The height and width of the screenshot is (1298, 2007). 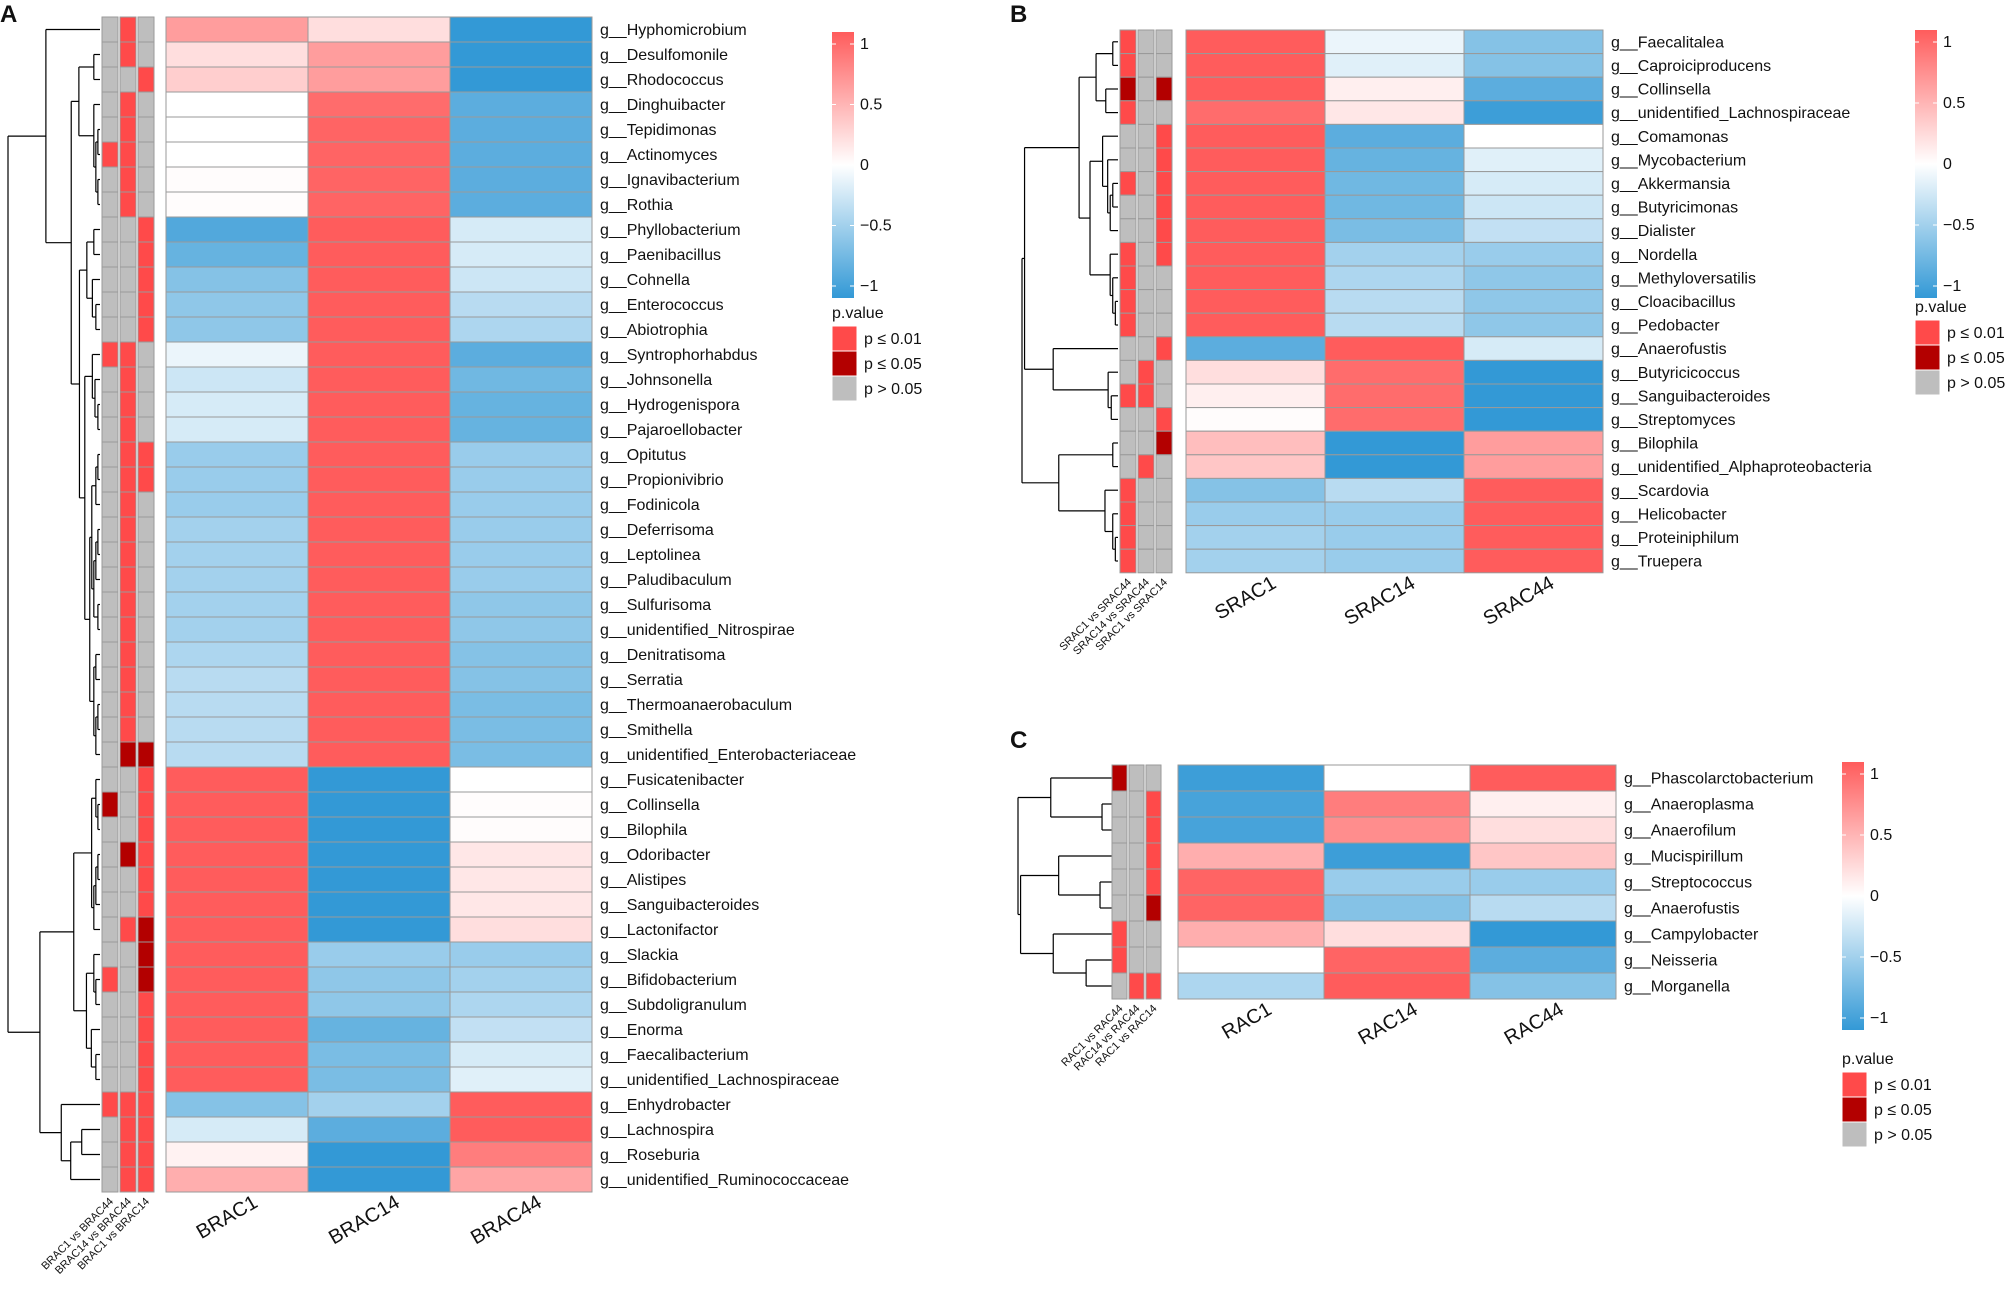 I want to click on heatmap-cells, so click(x=1397, y=882).